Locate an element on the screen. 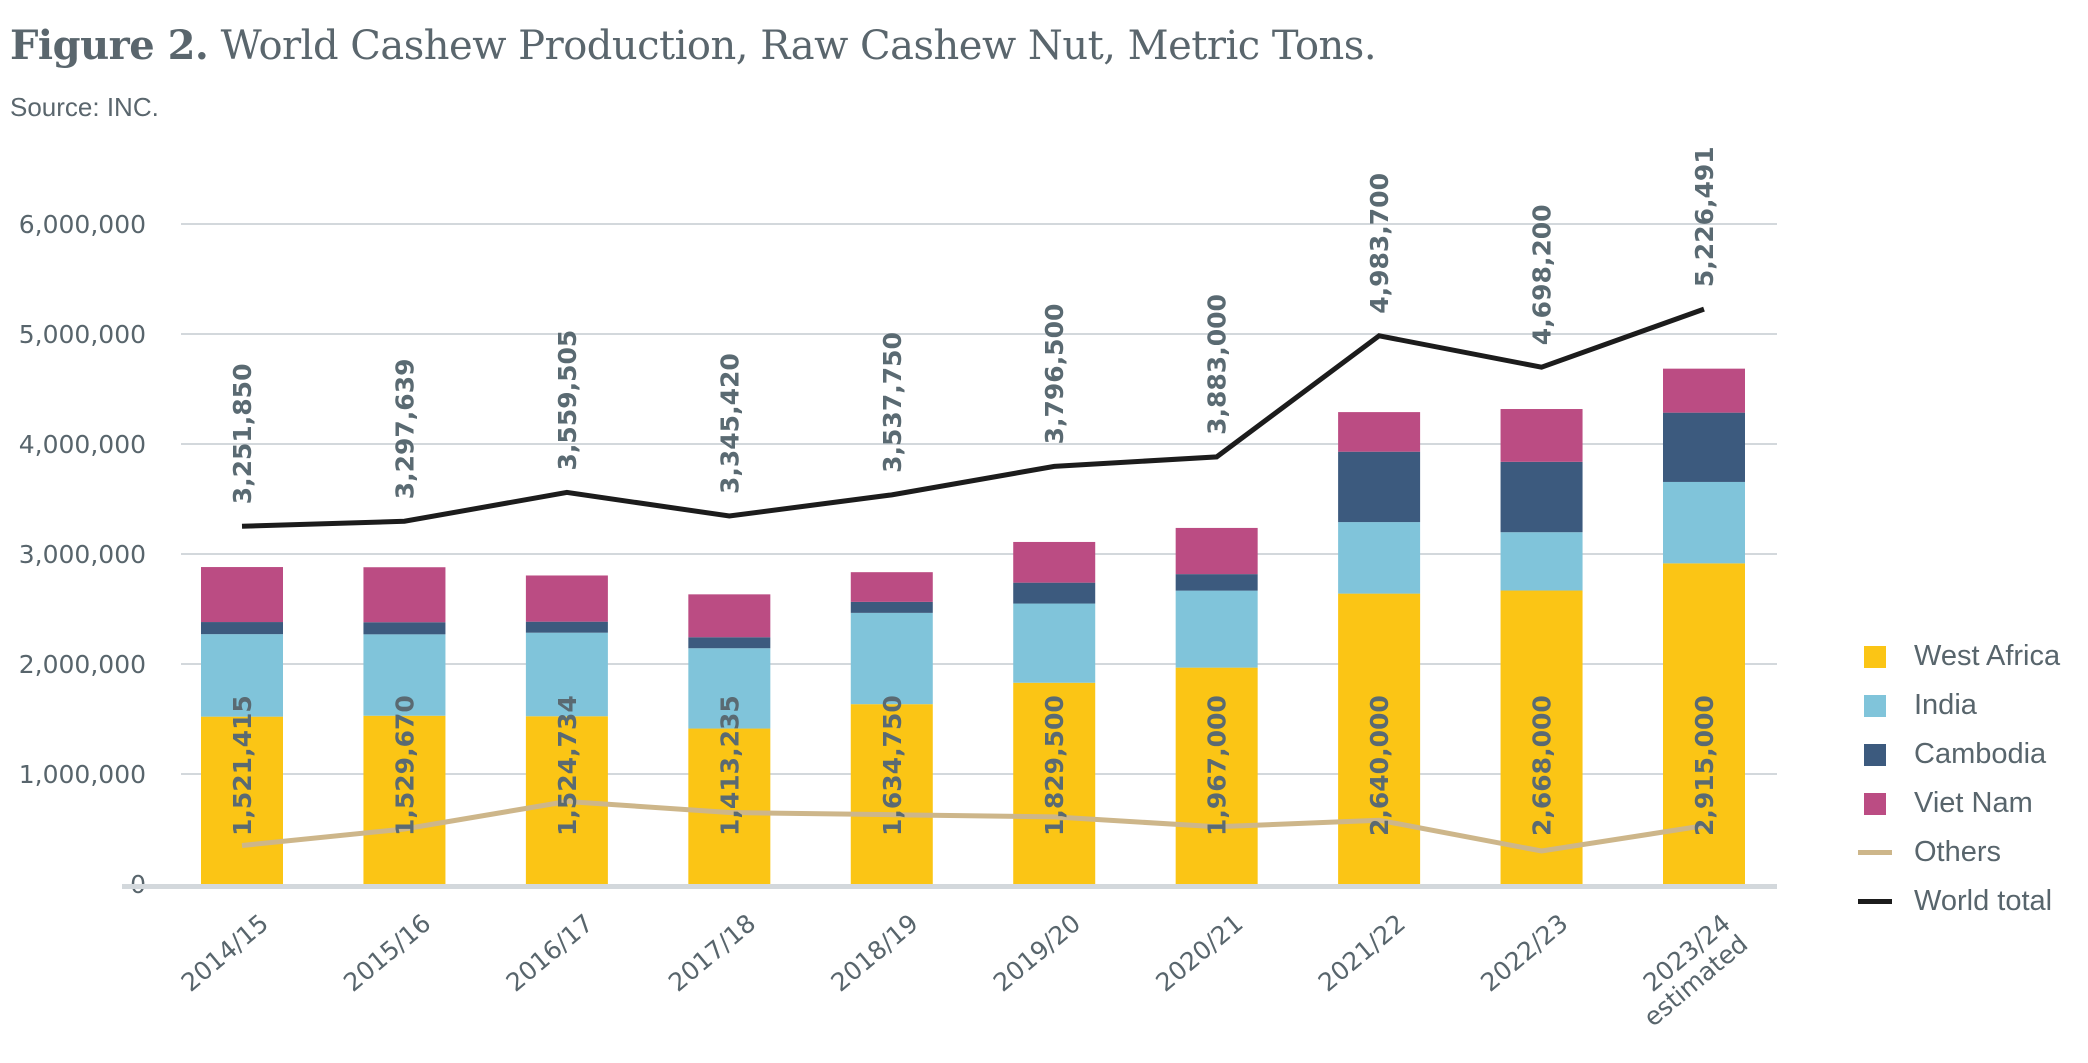 This screenshot has width=2088, height=1063. legend-label: Others is located at coordinates (1958, 852).